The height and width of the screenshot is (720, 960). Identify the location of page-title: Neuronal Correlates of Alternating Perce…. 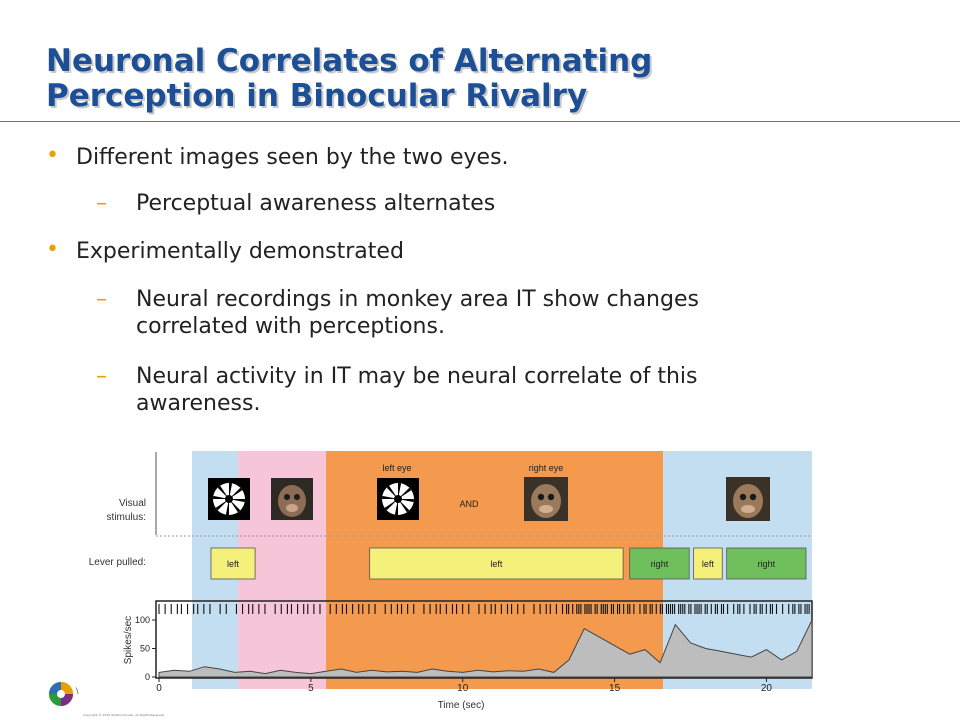
(486, 79).